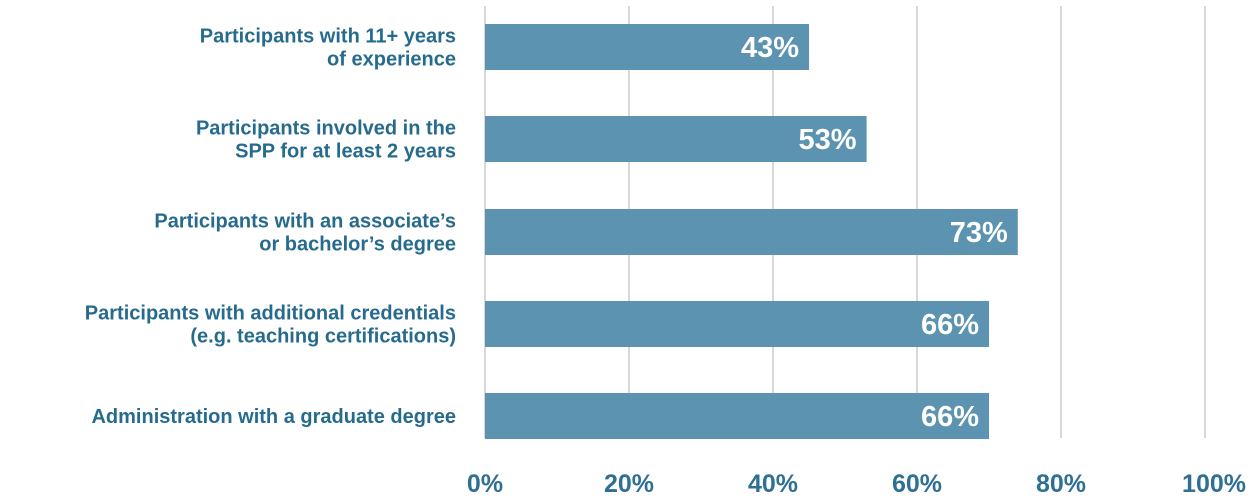 The image size is (1251, 504). I want to click on x-tick-label-40: 40%, so click(773, 484).